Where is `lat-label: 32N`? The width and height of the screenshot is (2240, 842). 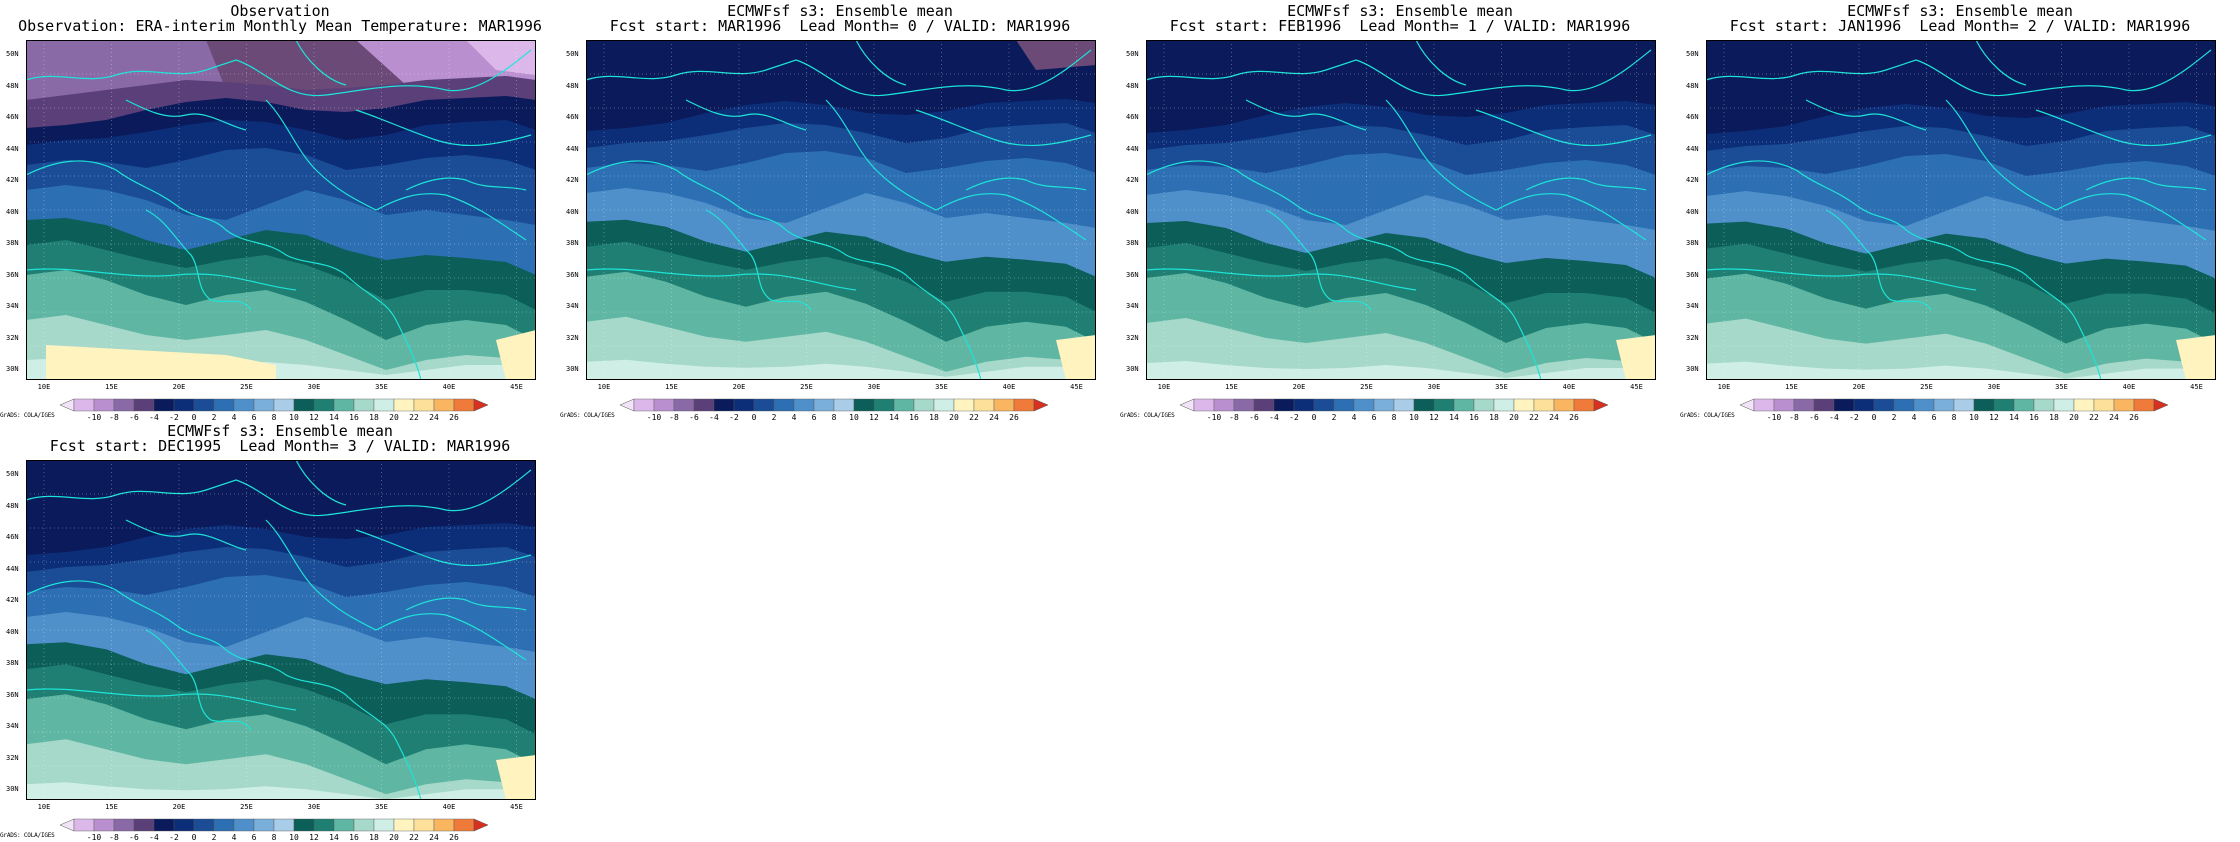 lat-label: 32N is located at coordinates (12, 337).